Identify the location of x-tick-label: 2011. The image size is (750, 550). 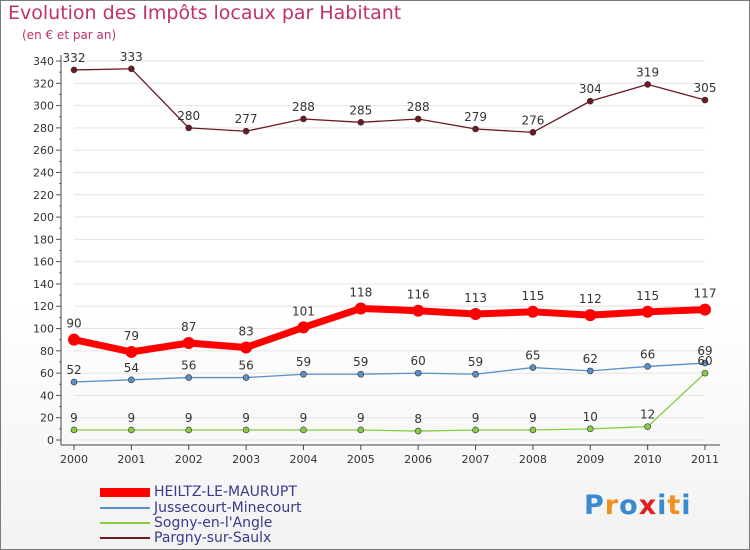
(705, 459).